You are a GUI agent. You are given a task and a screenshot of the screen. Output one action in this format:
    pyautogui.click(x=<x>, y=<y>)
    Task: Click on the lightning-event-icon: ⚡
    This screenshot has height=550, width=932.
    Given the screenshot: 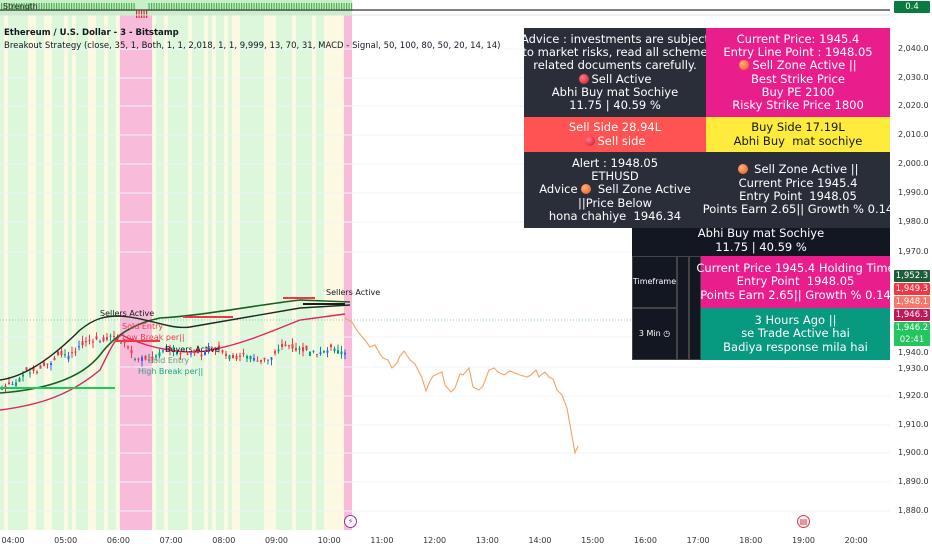 What is the action you would take?
    pyautogui.click(x=350, y=521)
    